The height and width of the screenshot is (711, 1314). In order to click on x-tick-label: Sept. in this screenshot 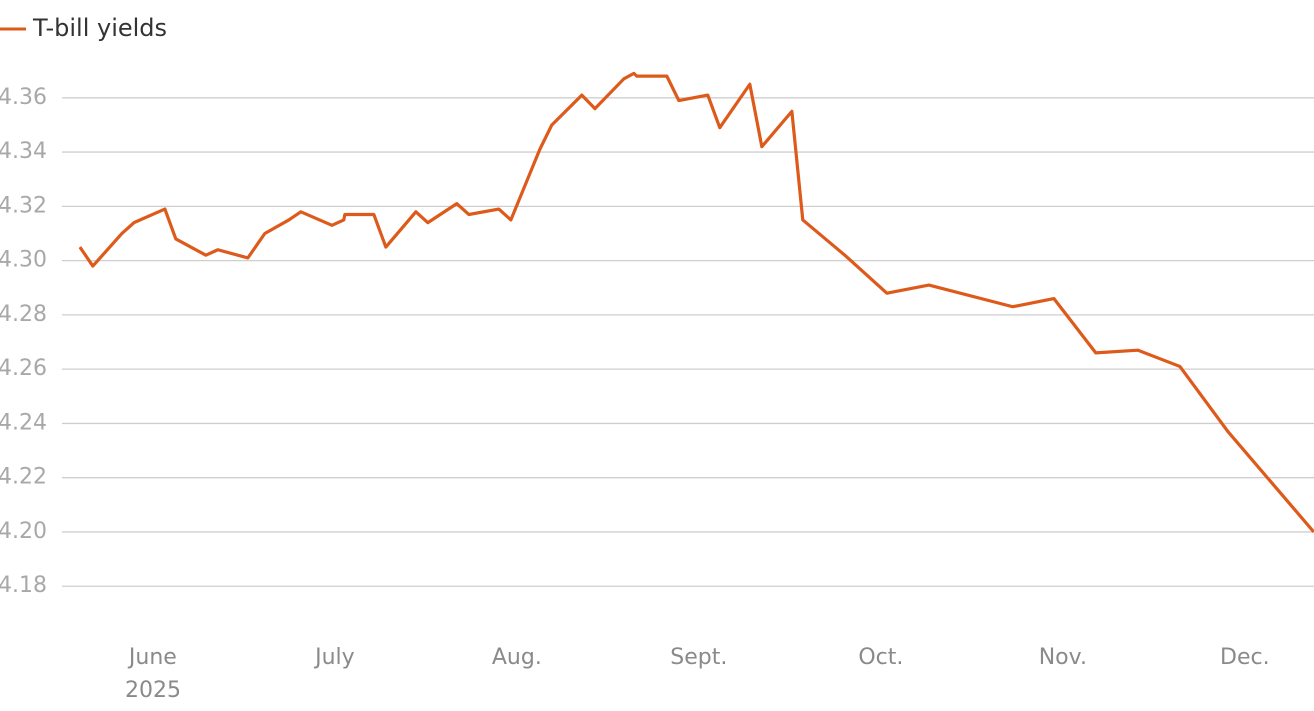, I will do `click(698, 657)`.